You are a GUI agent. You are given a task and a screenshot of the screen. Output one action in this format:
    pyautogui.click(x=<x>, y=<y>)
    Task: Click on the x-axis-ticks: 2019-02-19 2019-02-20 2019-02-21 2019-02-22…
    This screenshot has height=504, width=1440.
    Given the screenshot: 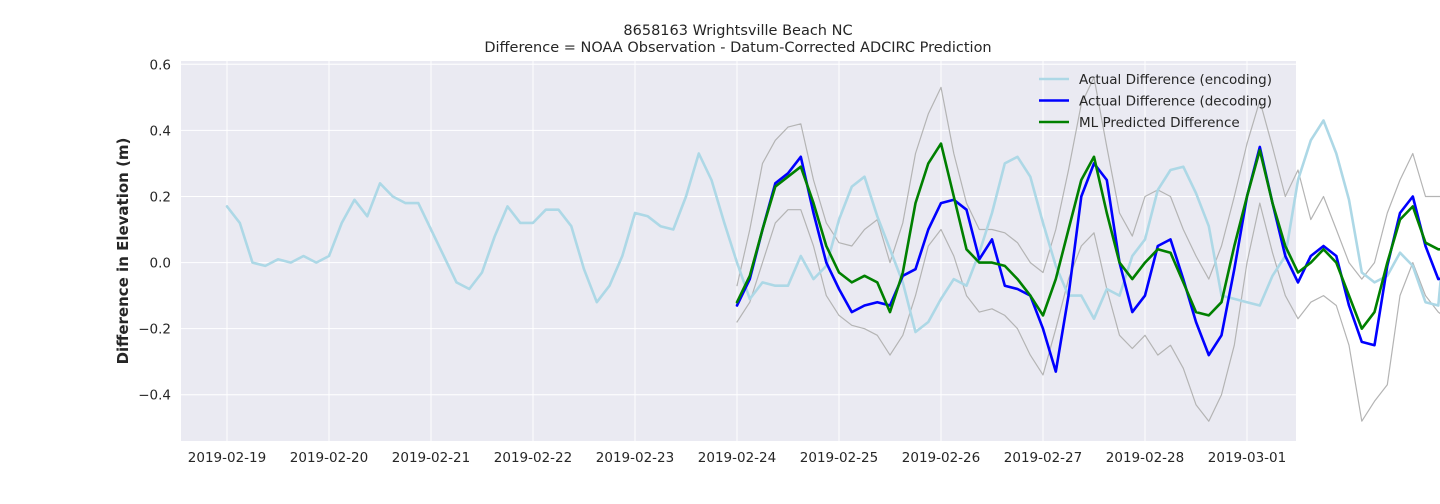 What is the action you would take?
    pyautogui.click(x=737, y=458)
    